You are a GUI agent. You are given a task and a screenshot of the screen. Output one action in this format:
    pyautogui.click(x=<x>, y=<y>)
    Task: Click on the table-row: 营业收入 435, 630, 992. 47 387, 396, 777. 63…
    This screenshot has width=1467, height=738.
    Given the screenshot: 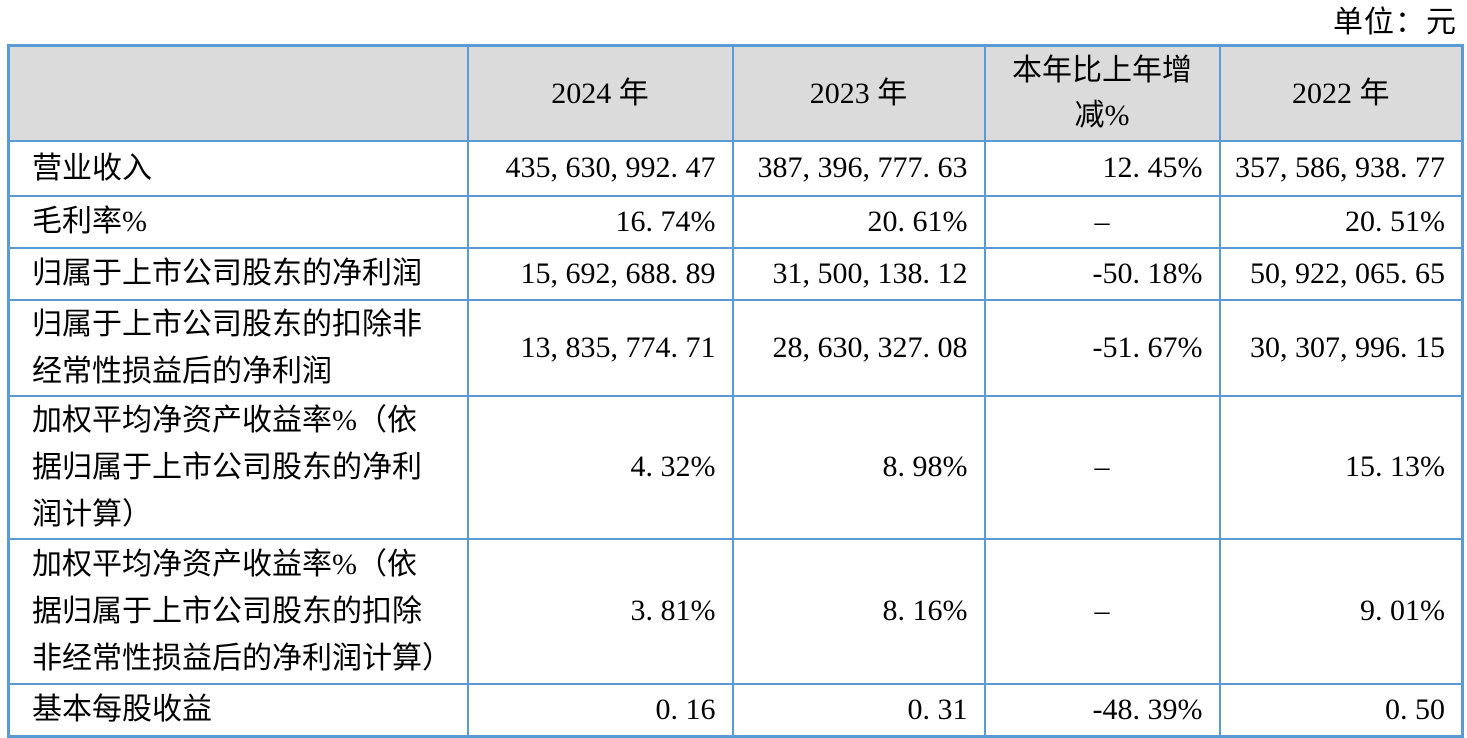 What is the action you would take?
    pyautogui.click(x=735, y=168)
    